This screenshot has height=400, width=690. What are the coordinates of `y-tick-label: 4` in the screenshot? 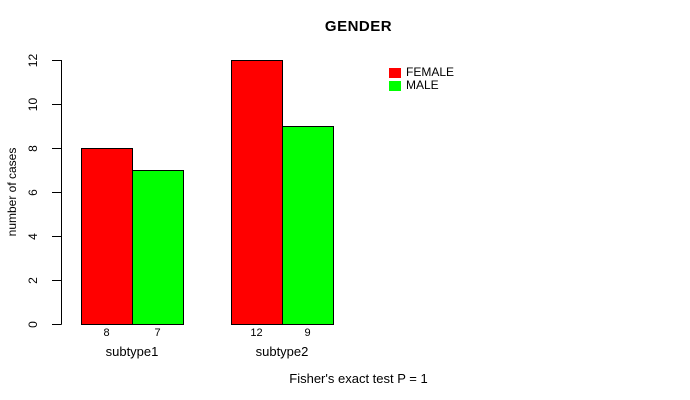 It's located at (33, 236).